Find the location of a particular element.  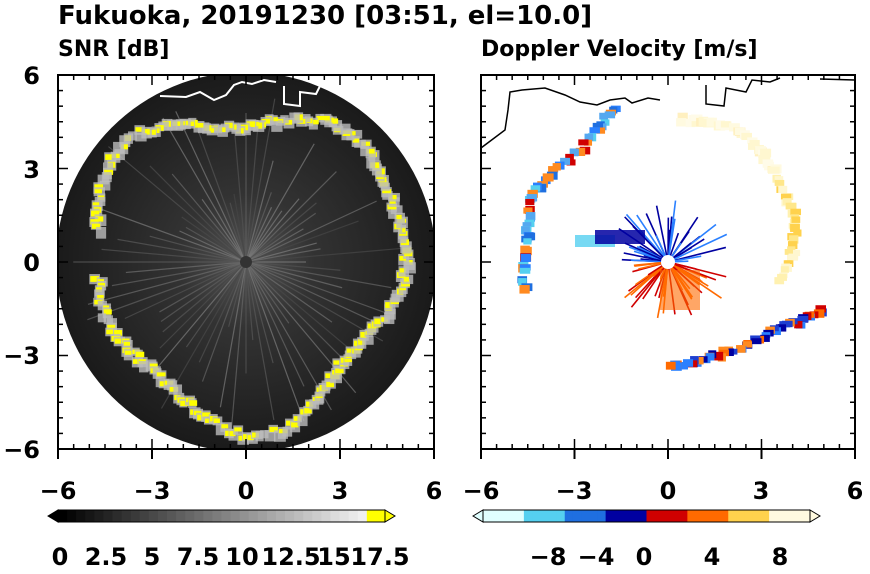

doppler-colorbar-tick: 8 is located at coordinates (780, 556).